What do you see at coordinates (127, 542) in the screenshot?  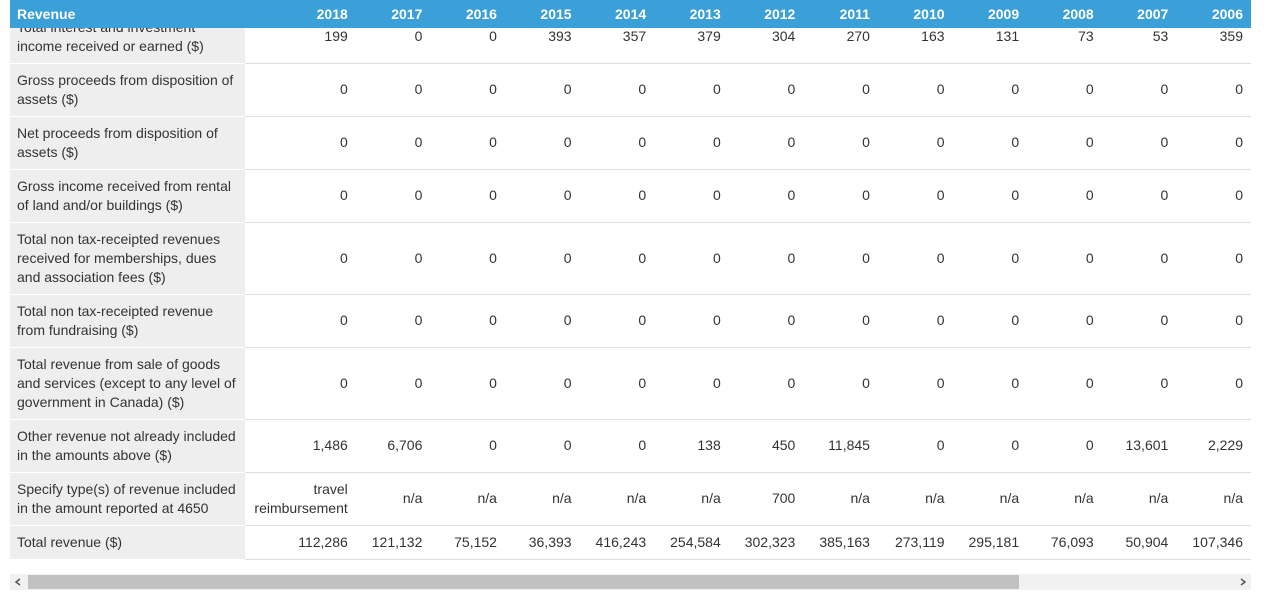 I see `row-label: Total revenue ($)` at bounding box center [127, 542].